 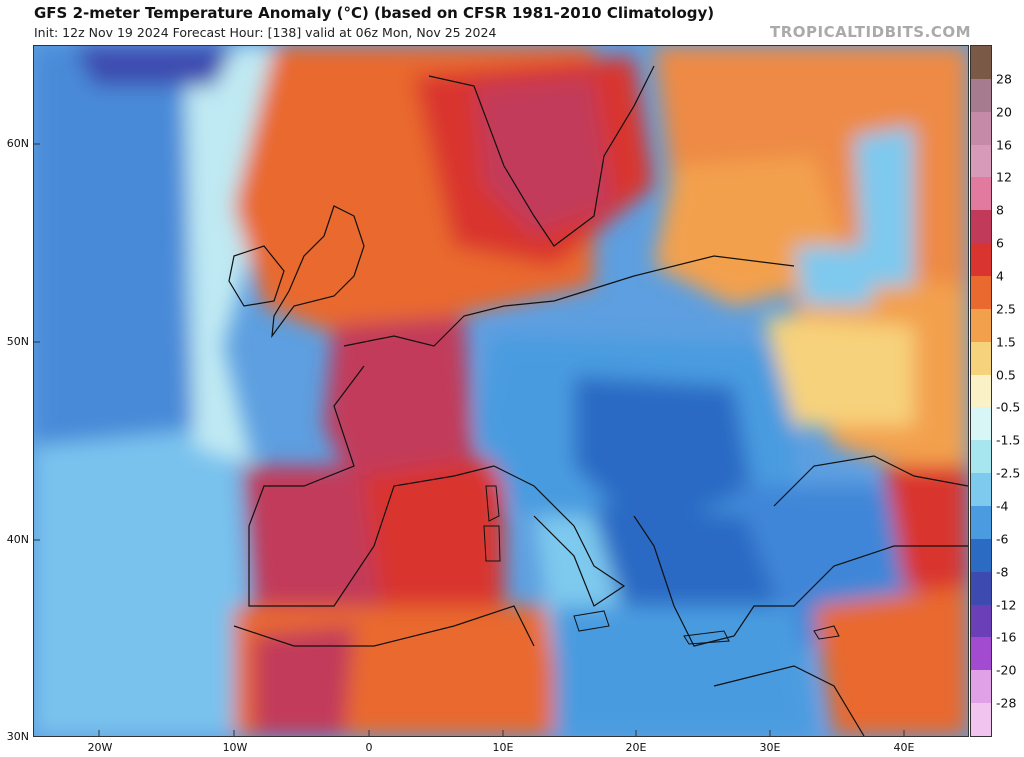 I want to click on colorbar-label: 0.5, so click(x=1006, y=375).